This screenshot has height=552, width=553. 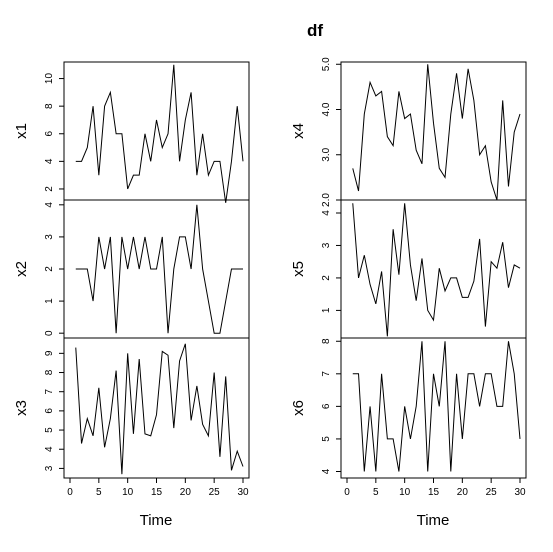 What do you see at coordinates (21, 131) in the screenshot?
I see `y-axis-title-x1: x1` at bounding box center [21, 131].